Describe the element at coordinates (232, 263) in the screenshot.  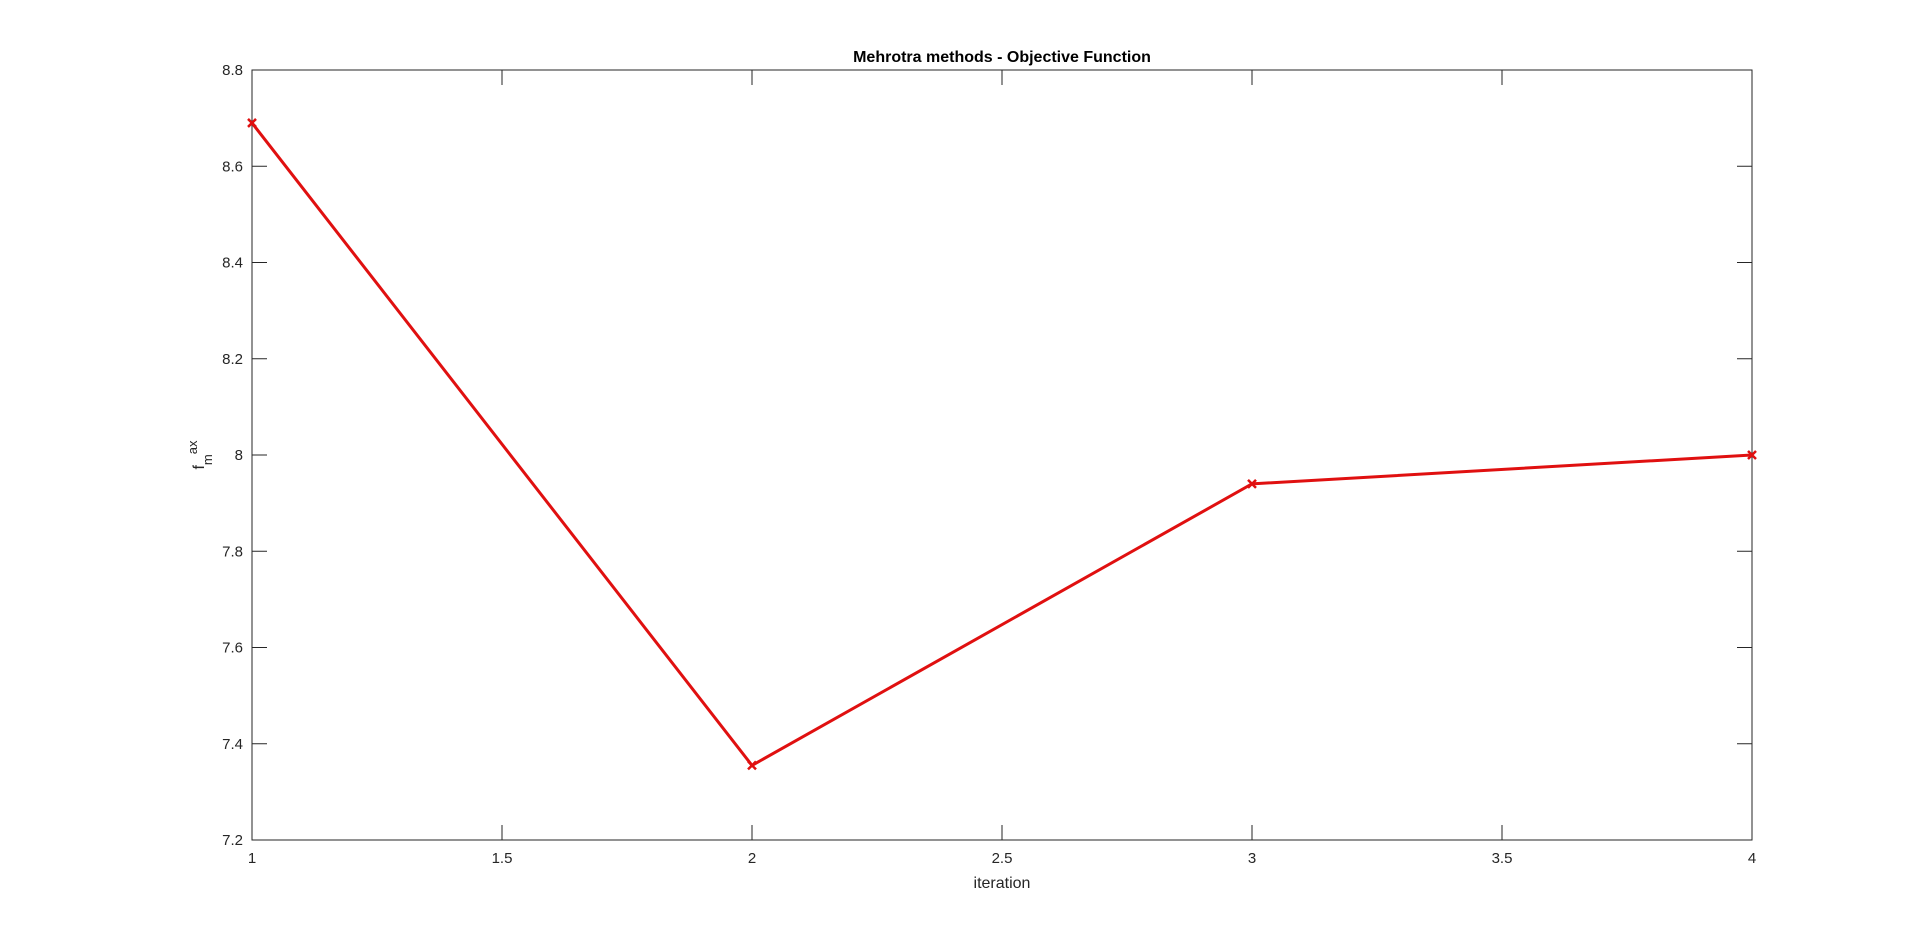
I see `y-tick-label: 8.4` at that location.